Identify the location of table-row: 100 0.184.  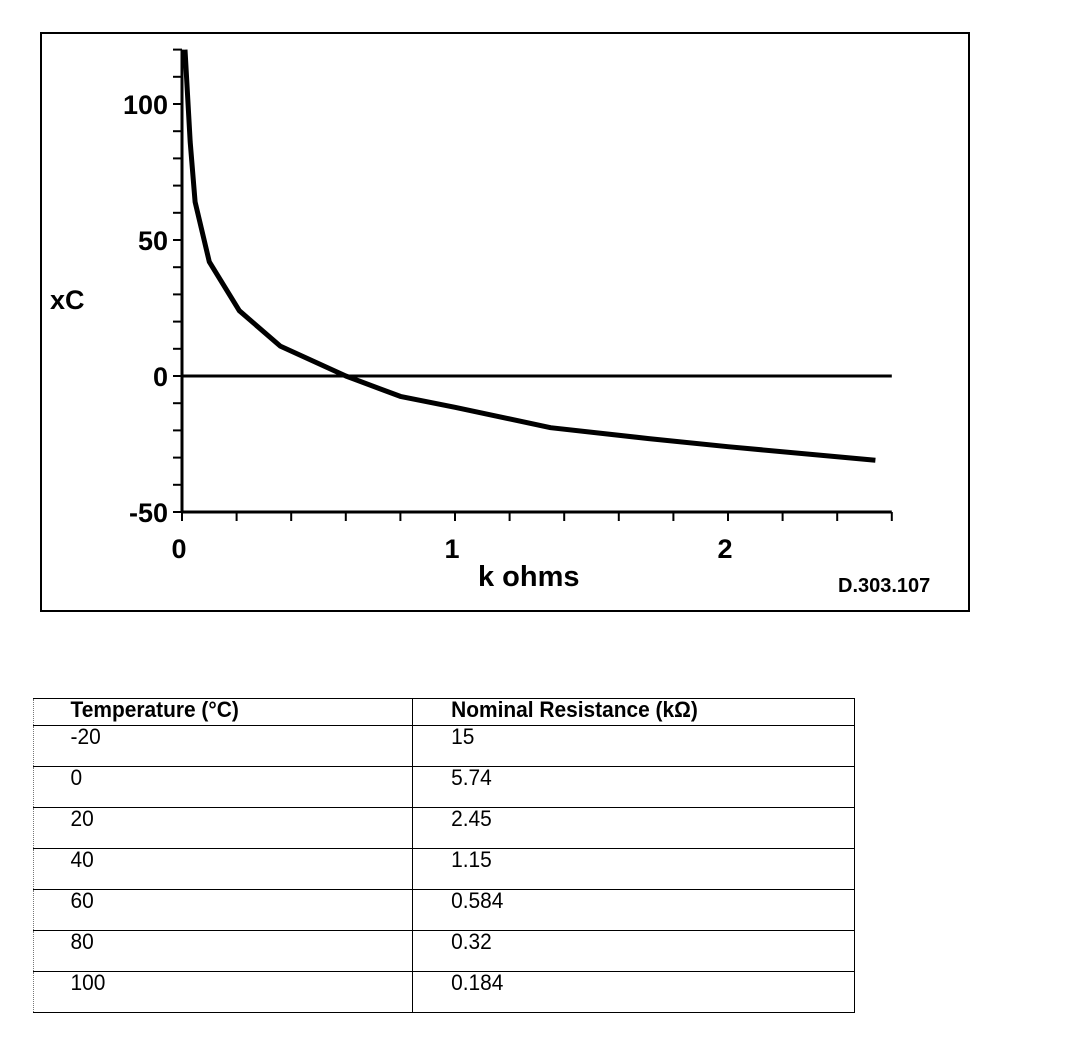
(444, 992).